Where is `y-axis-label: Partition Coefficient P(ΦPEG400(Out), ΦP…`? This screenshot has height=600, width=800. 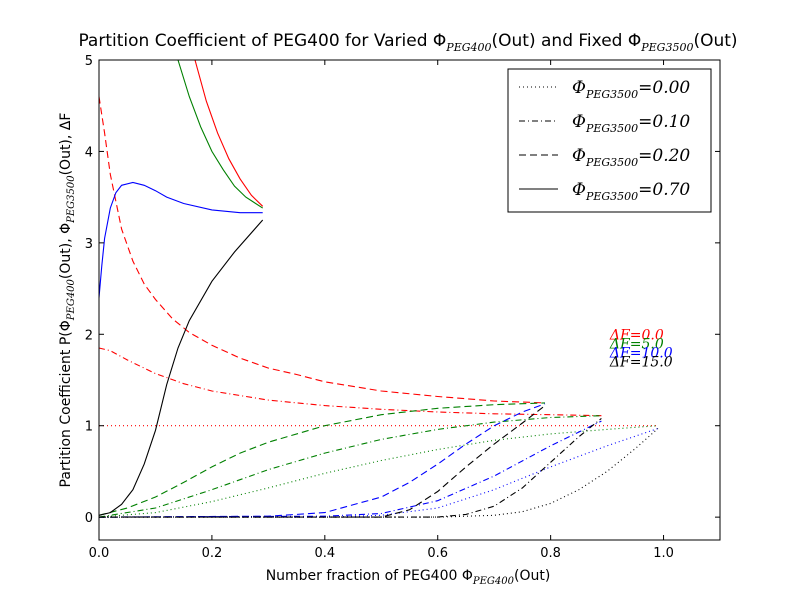
y-axis-label: Partition Coefficient P(ΦPEG400(Out), ΦP… is located at coordinates (67, 300).